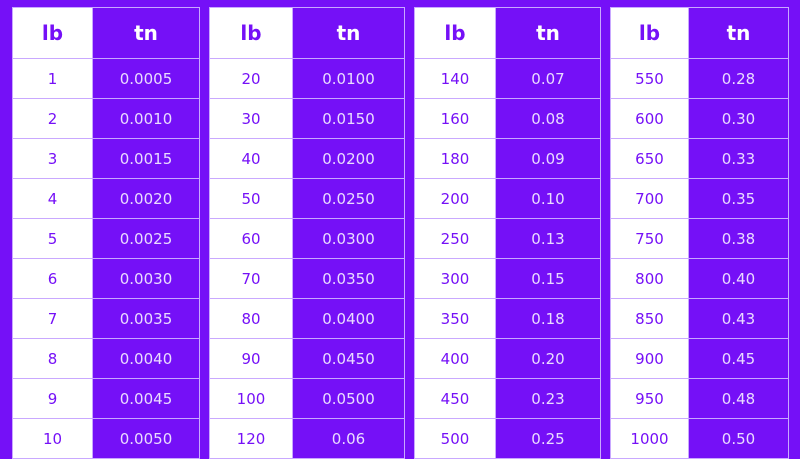 This screenshot has height=459, width=800. Describe the element at coordinates (52, 398) in the screenshot. I see `lb-cell: 9` at that location.